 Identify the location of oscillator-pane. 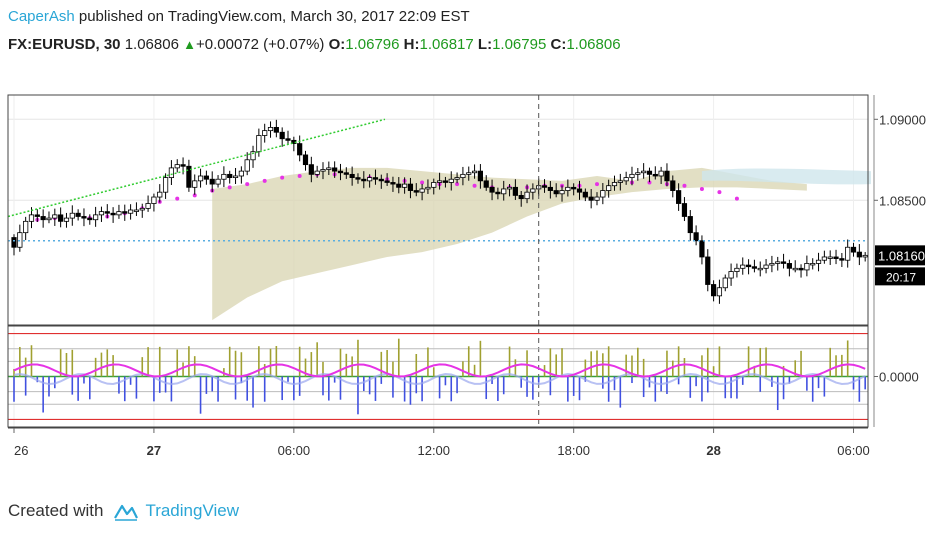
(438, 376).